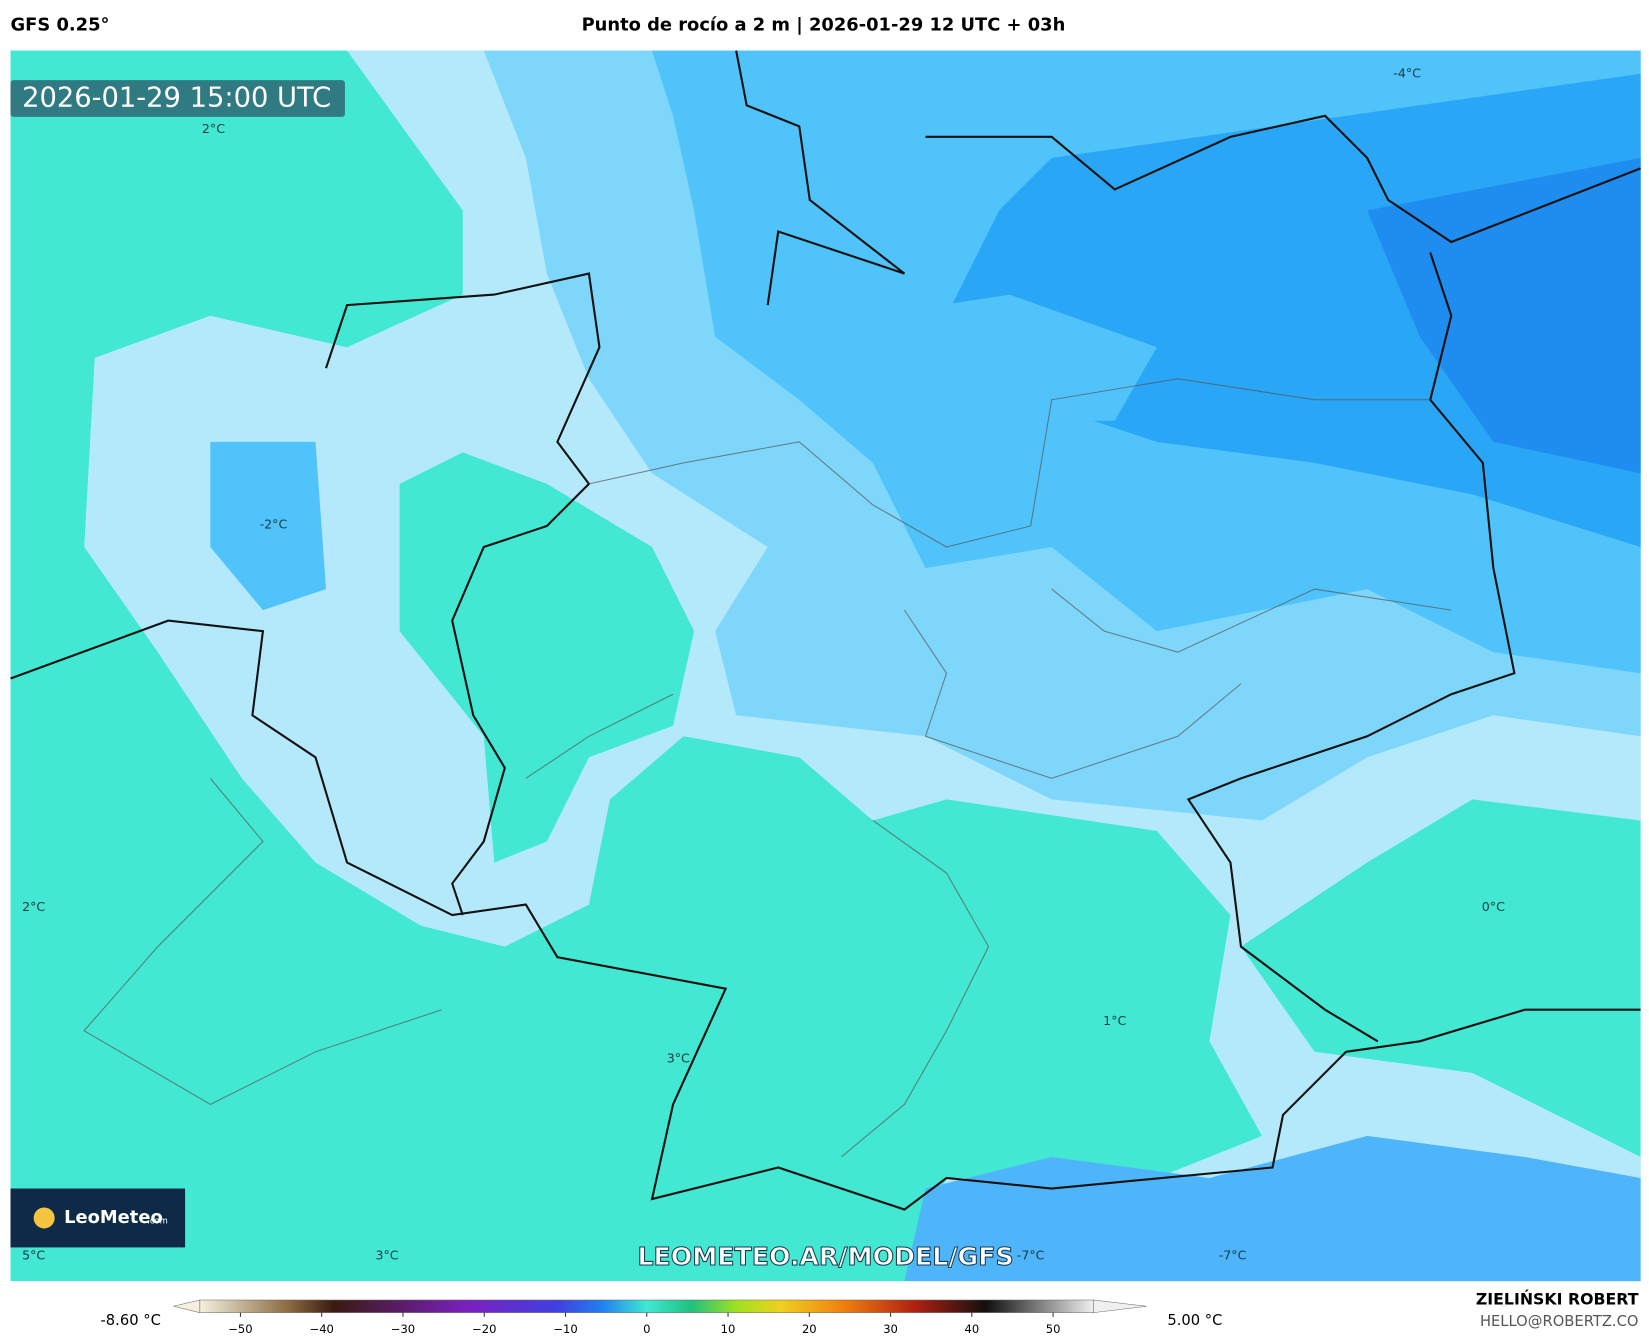 The width and height of the screenshot is (1649, 1338). What do you see at coordinates (187, 1306) in the screenshot?
I see `colorbar-left-arrow` at bounding box center [187, 1306].